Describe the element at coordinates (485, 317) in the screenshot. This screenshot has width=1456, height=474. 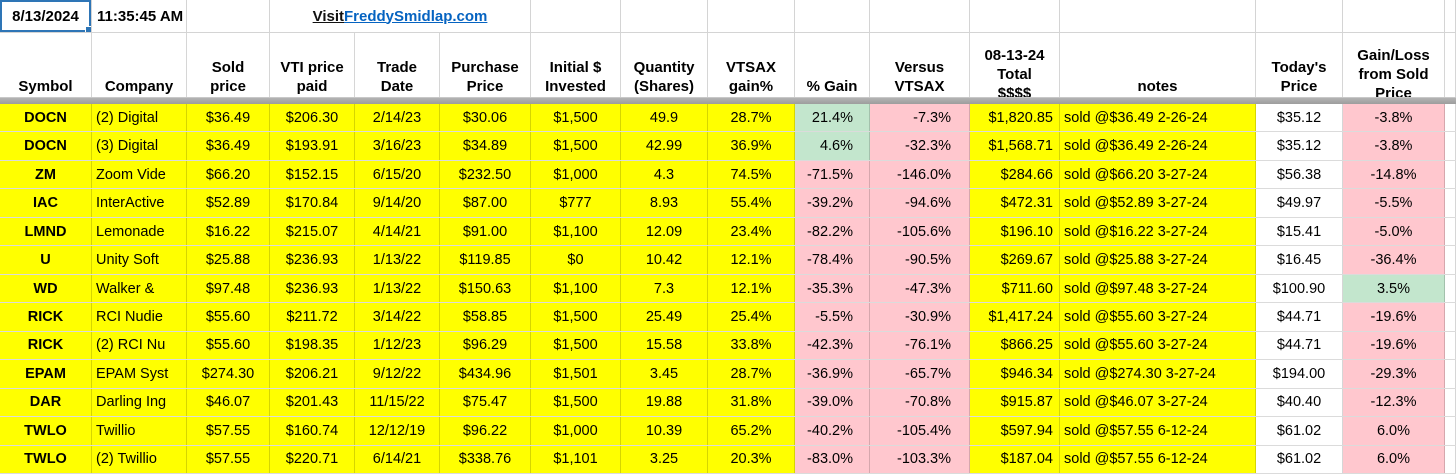
I see `cell-purchase-price: $58.85` at that location.